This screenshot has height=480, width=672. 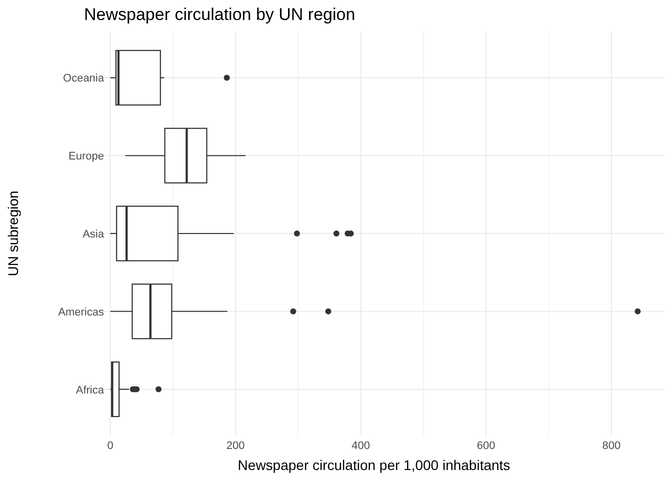 What do you see at coordinates (90, 390) in the screenshot?
I see `y-tick-label: Africa` at bounding box center [90, 390].